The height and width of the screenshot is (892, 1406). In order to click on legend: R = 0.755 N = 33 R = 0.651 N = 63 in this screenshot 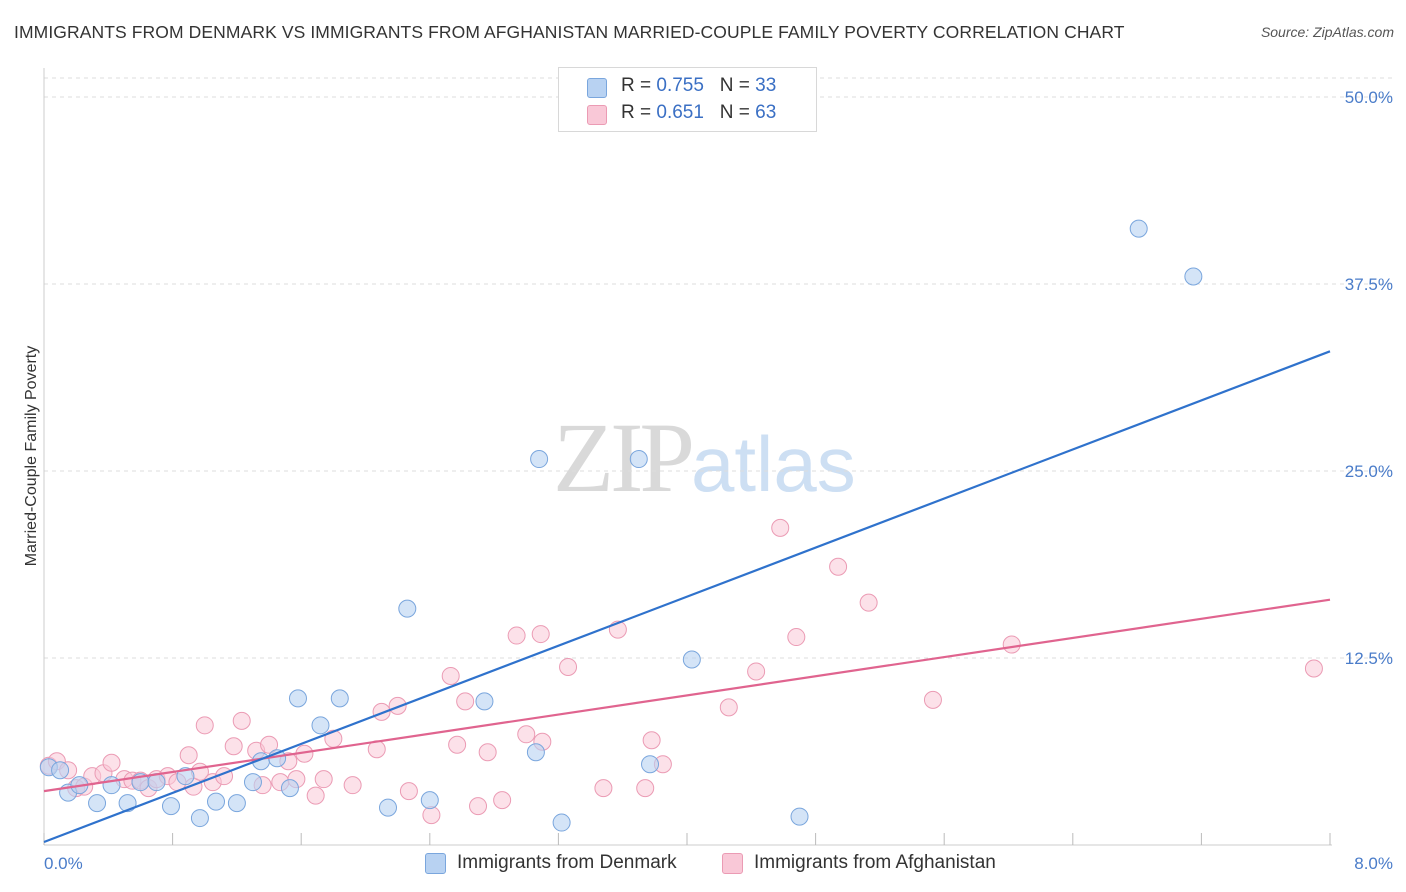, I will do `click(687, 99)`.